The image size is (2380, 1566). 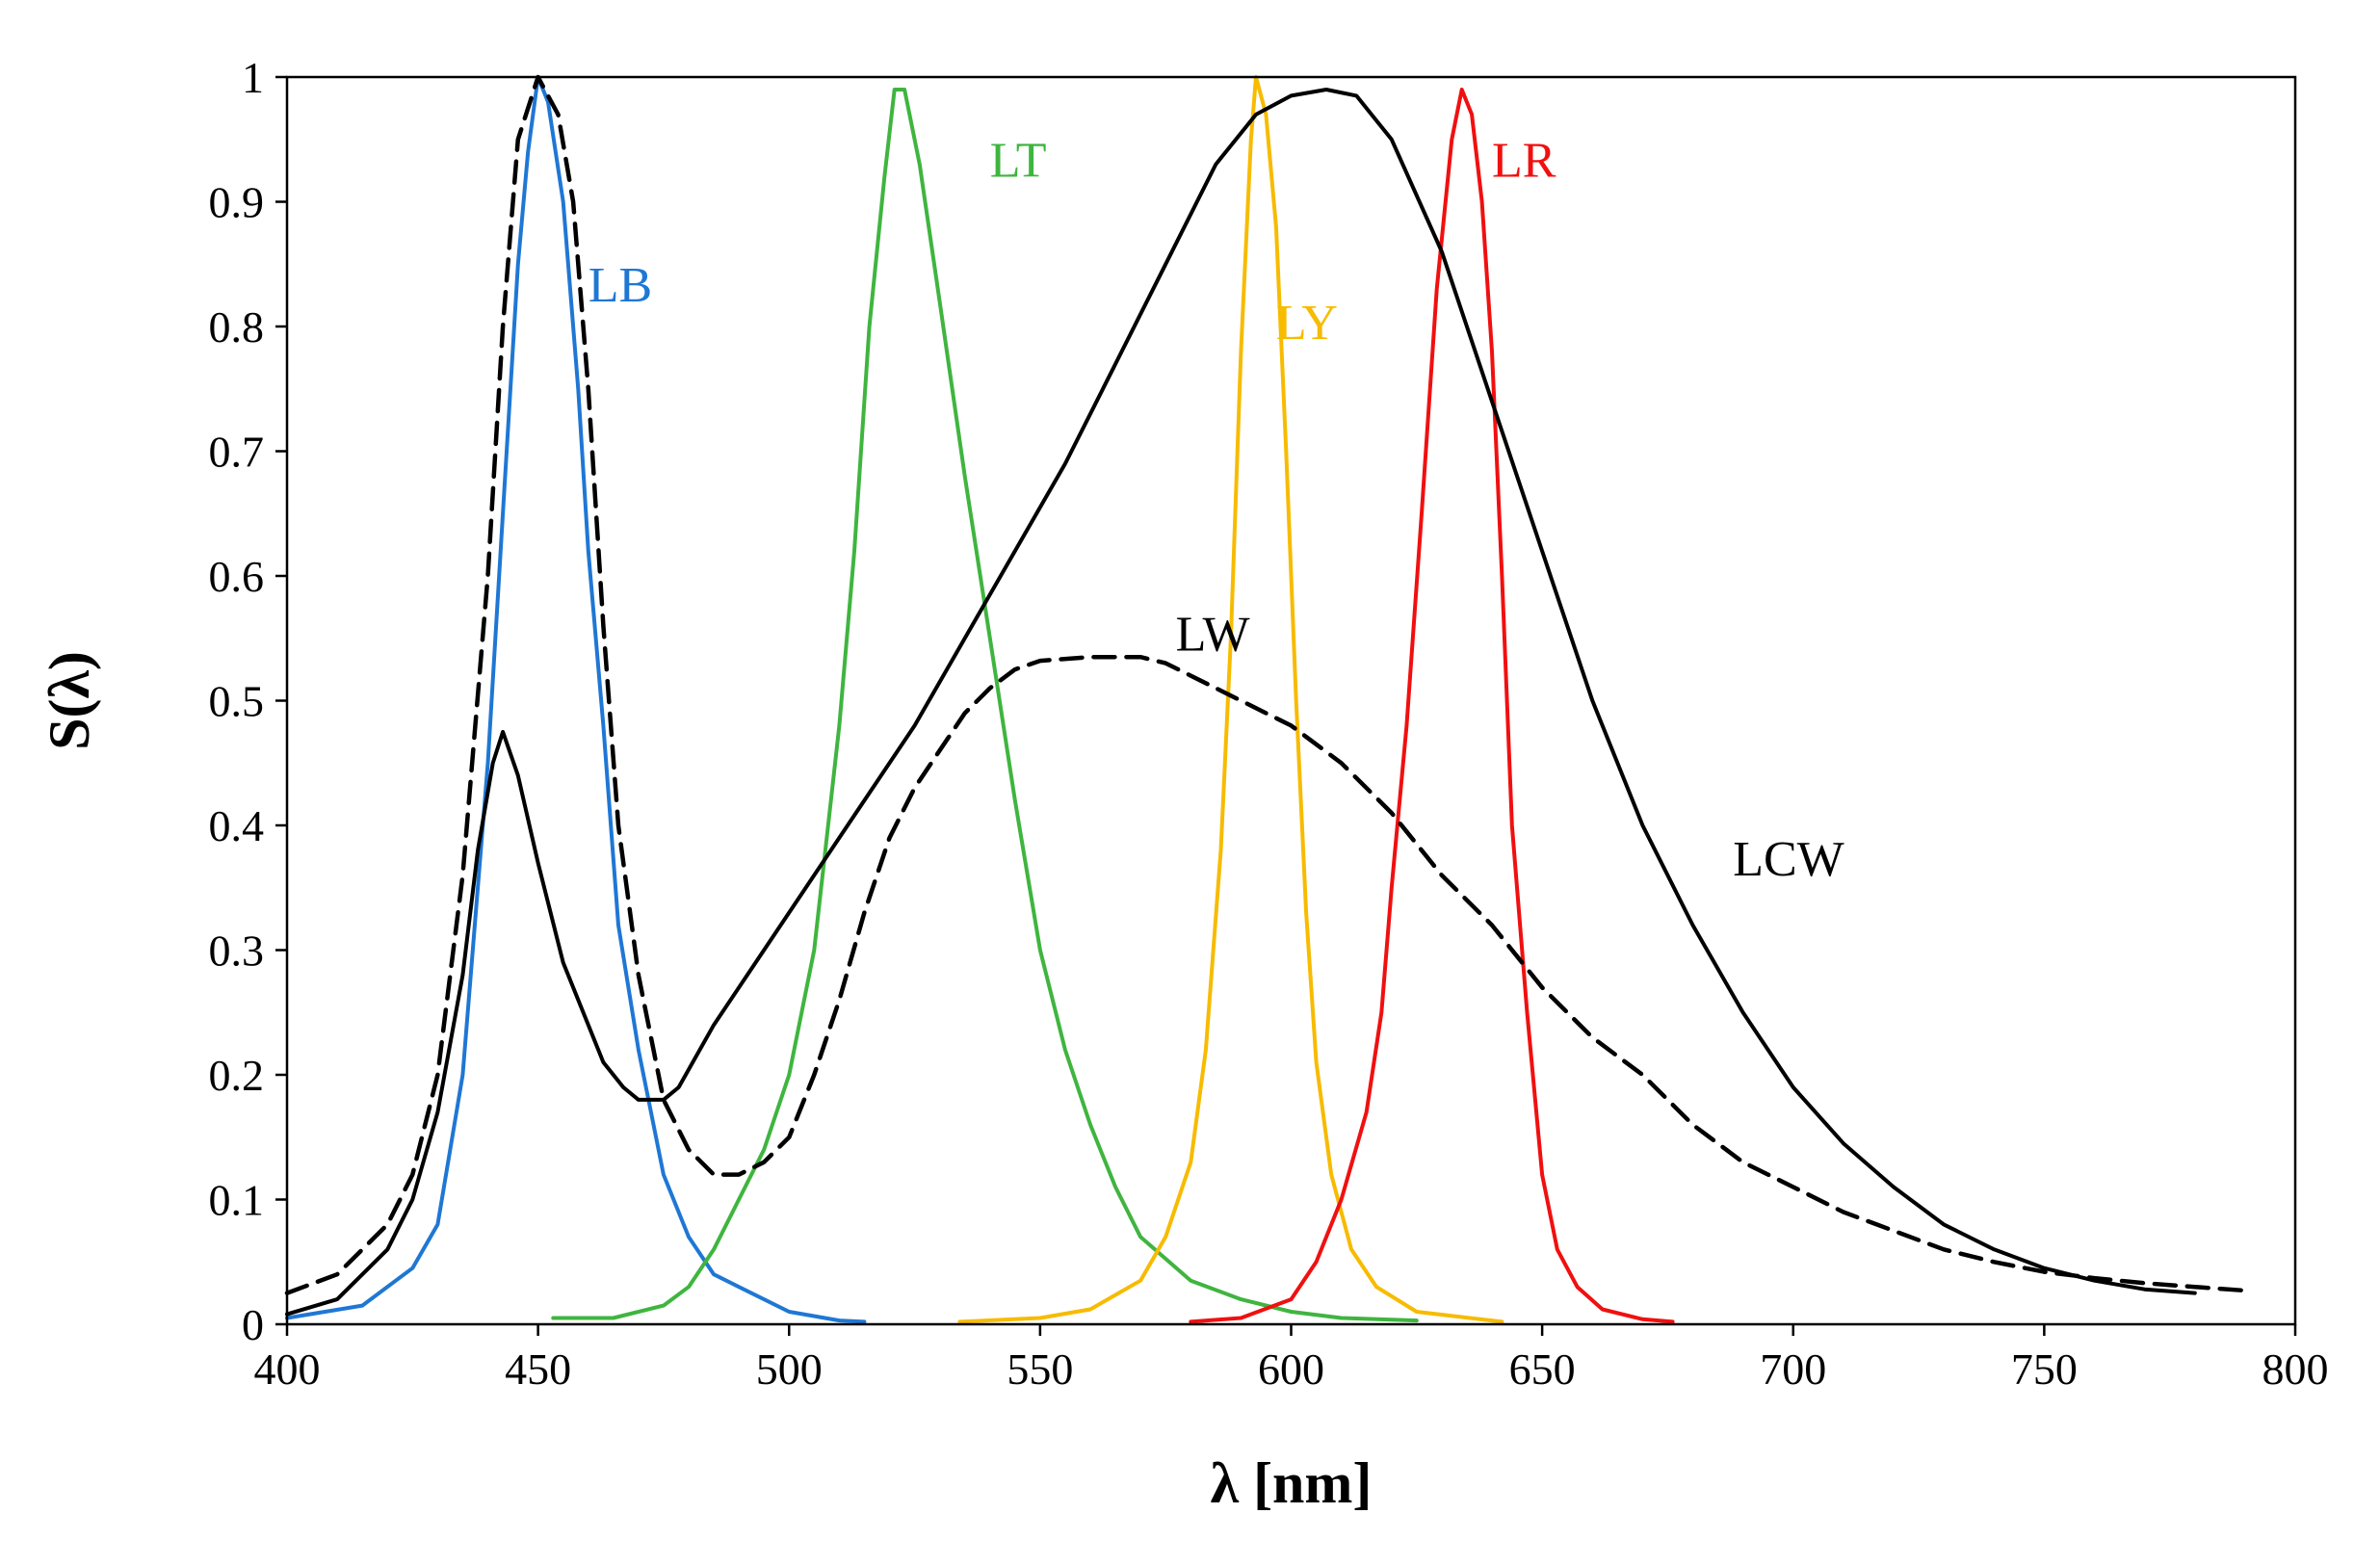 What do you see at coordinates (237, 825) in the screenshot?
I see `y-tick-label: 0.4` at bounding box center [237, 825].